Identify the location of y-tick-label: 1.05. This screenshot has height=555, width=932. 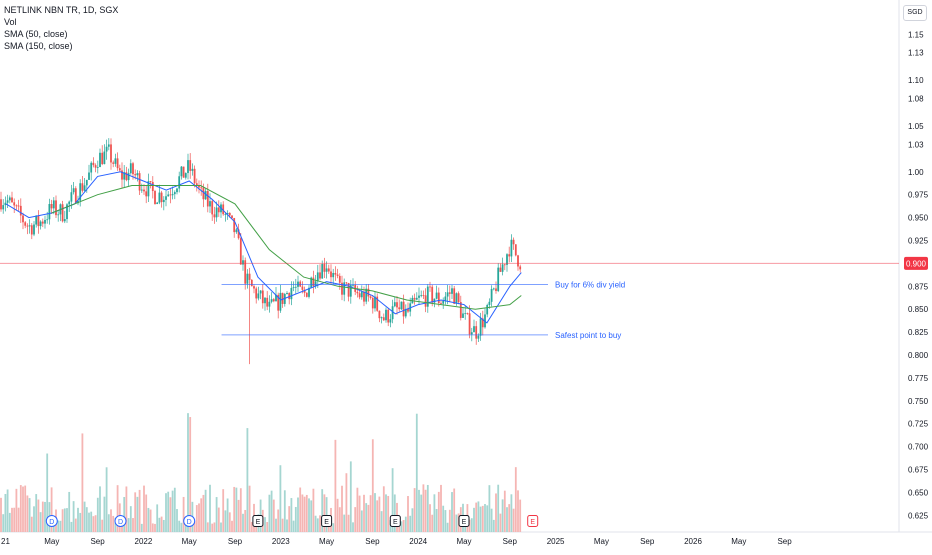
(916, 126).